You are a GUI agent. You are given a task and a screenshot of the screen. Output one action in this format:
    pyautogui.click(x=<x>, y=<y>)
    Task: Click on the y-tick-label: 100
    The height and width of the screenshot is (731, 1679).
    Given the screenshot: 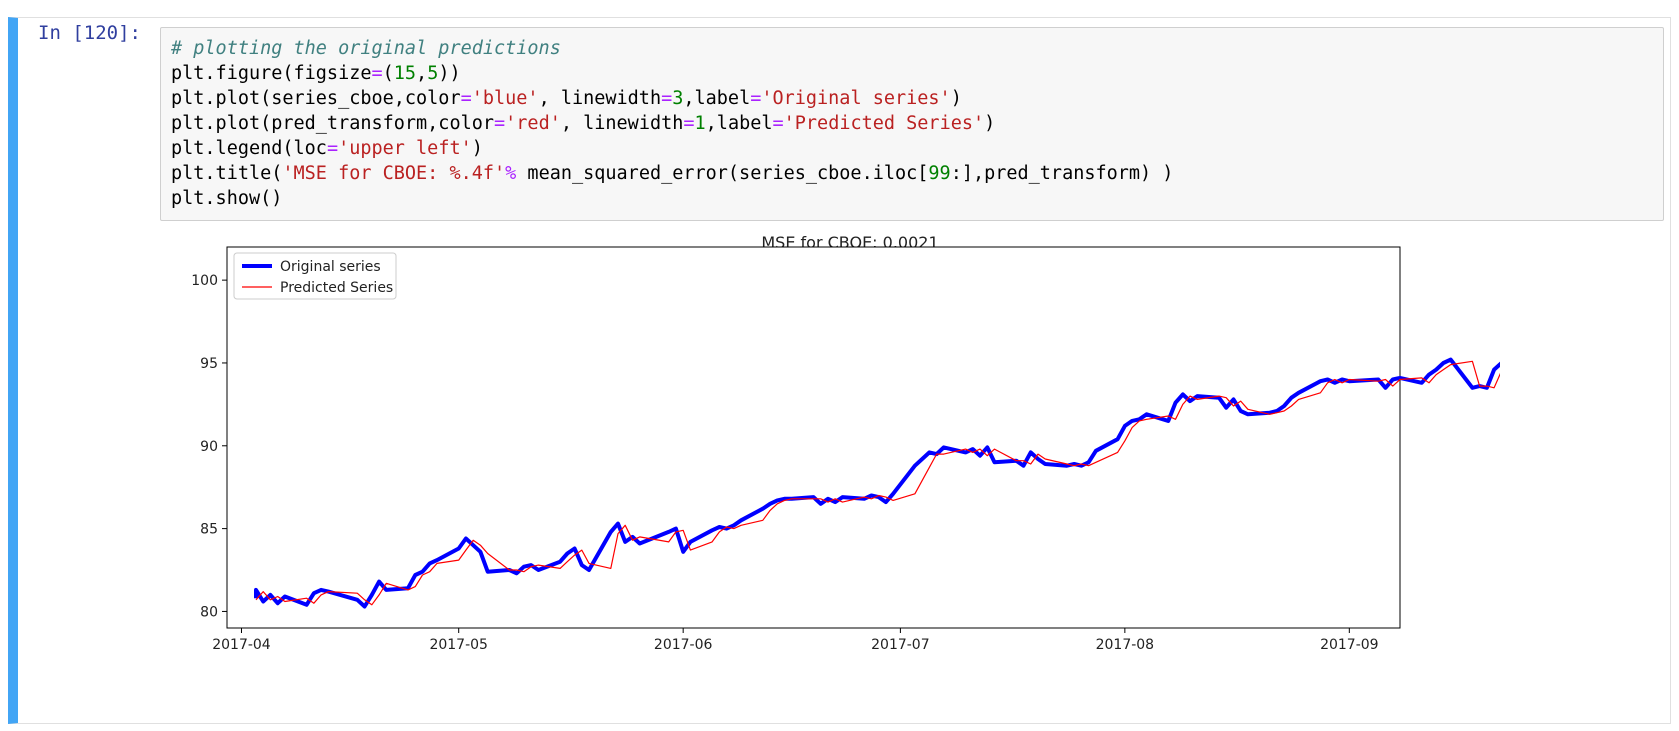 What is the action you would take?
    pyautogui.click(x=204, y=281)
    